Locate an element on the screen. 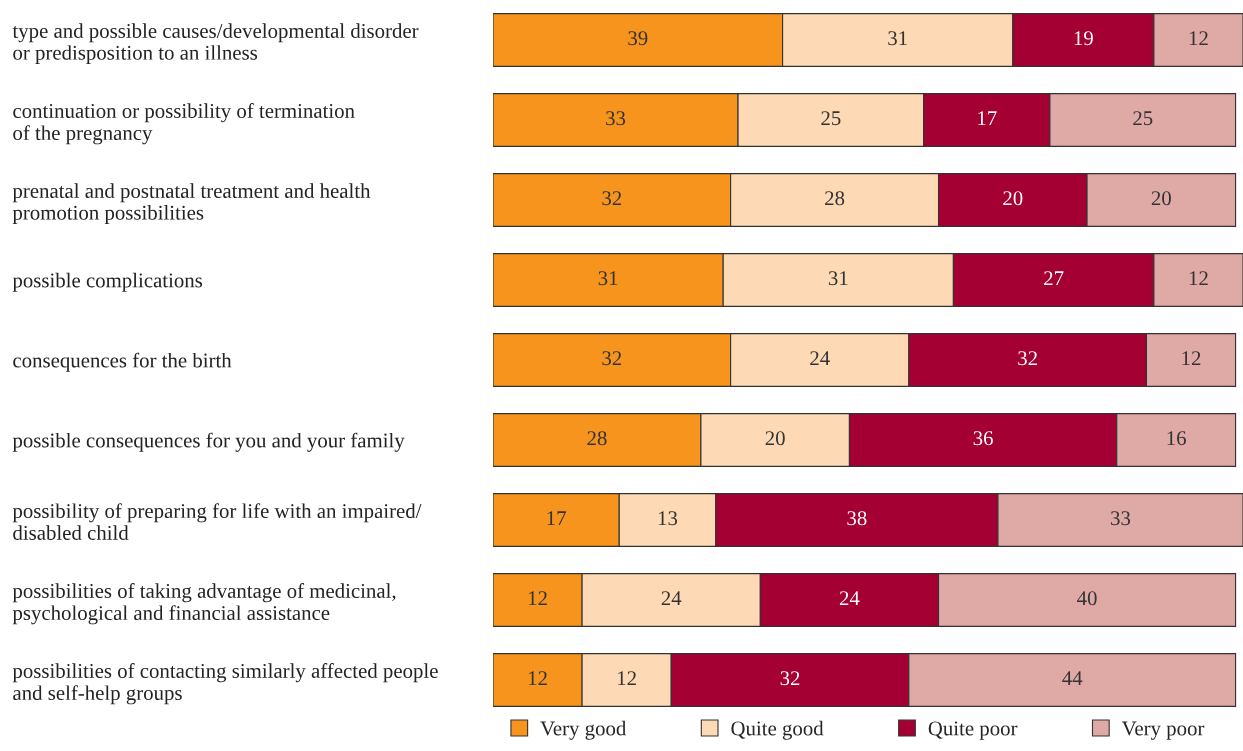  data-label: 27 is located at coordinates (1054, 278).